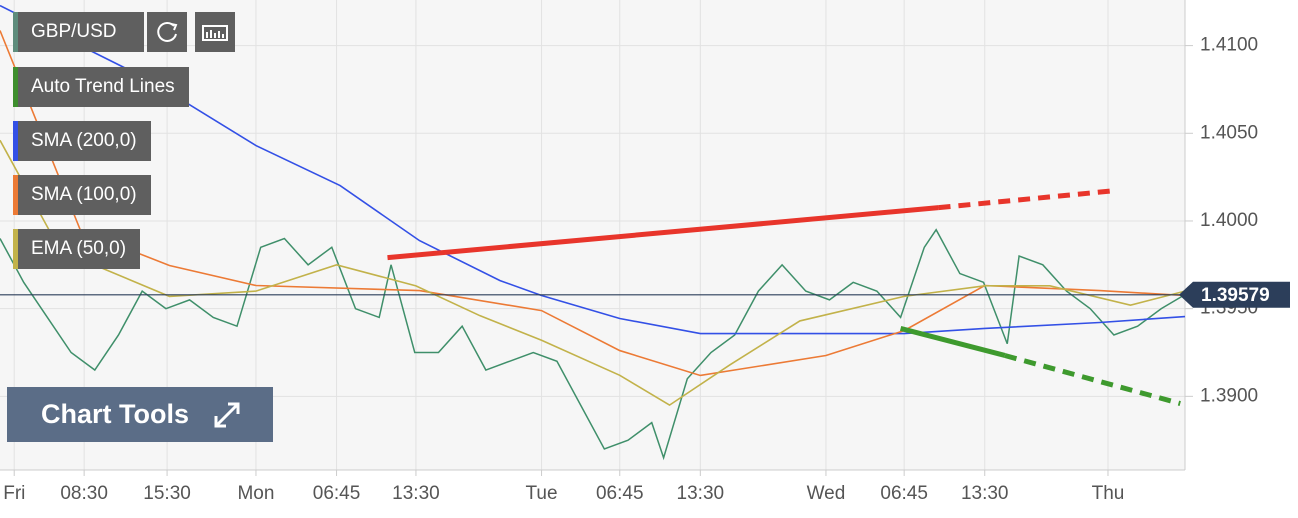  I want to click on chart-tools-label: Chart Tools, so click(115, 414).